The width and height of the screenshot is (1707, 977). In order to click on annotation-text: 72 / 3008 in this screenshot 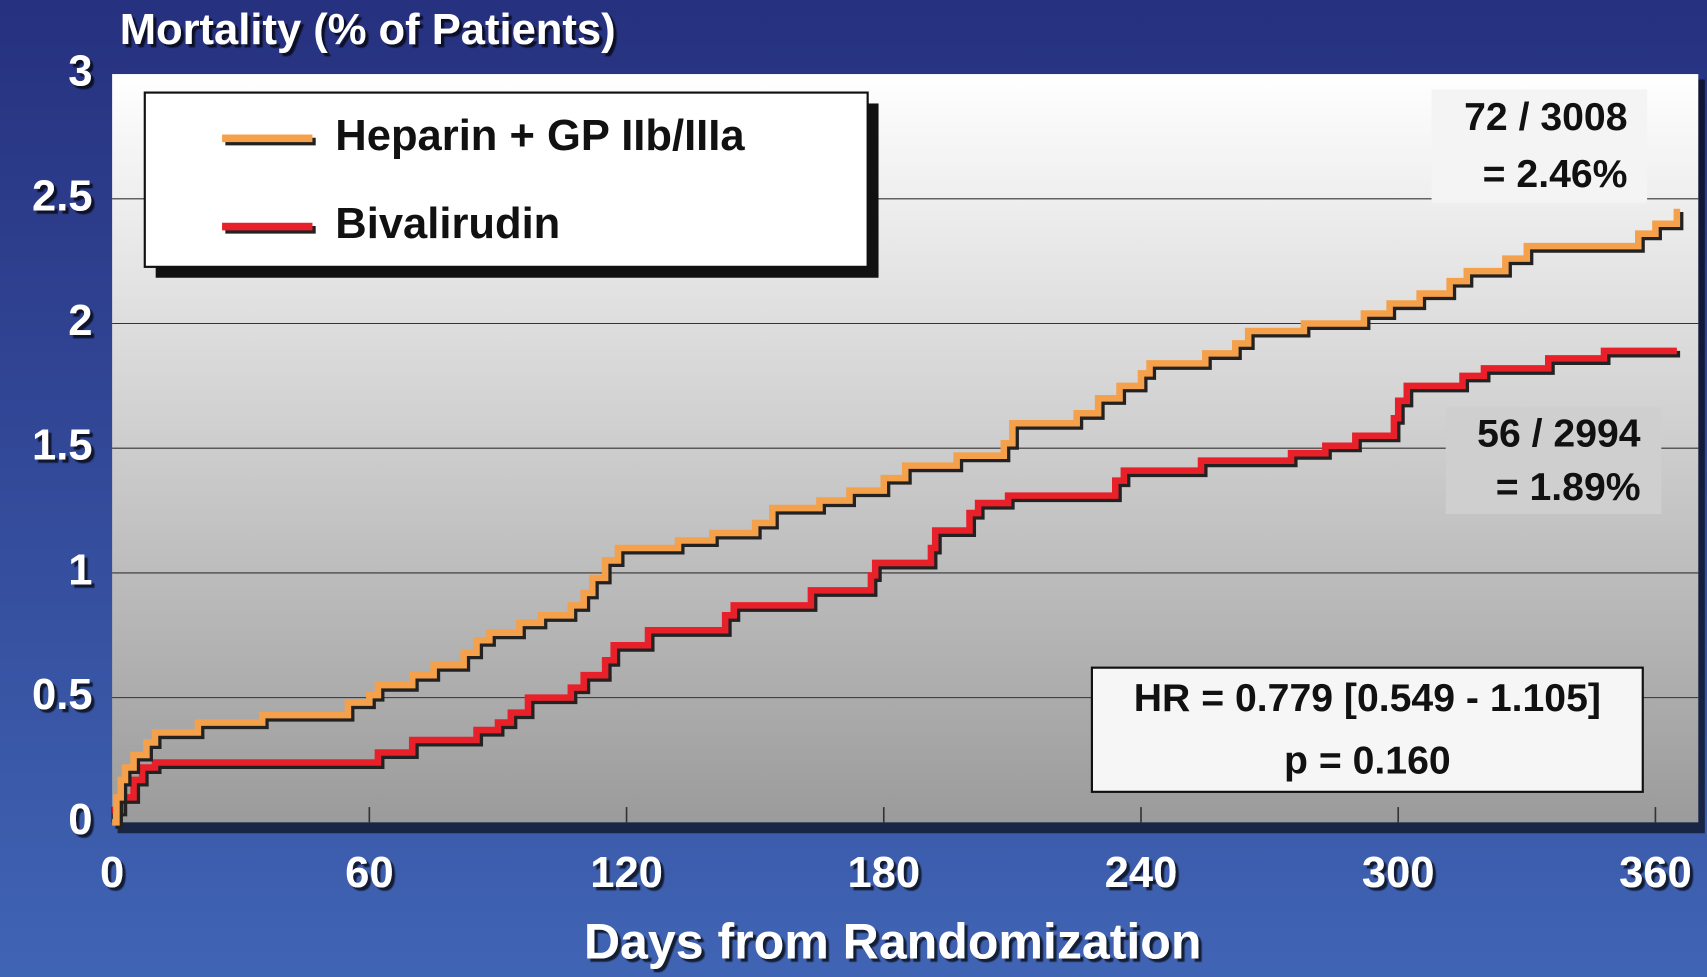, I will do `click(1545, 117)`.